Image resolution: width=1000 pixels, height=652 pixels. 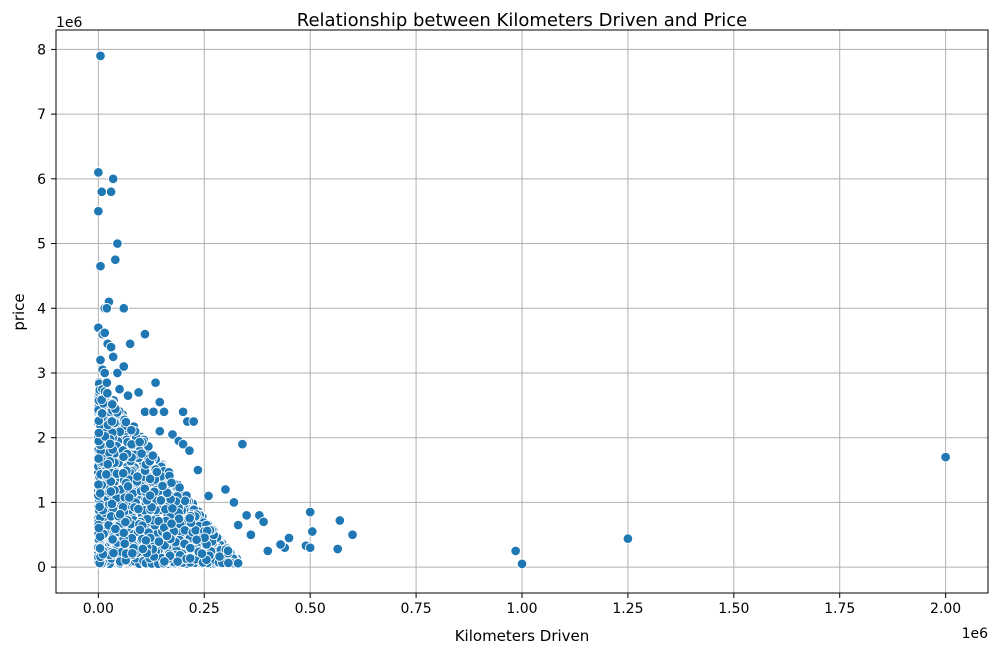 What do you see at coordinates (19, 311) in the screenshot?
I see `y-axis-label: price` at bounding box center [19, 311].